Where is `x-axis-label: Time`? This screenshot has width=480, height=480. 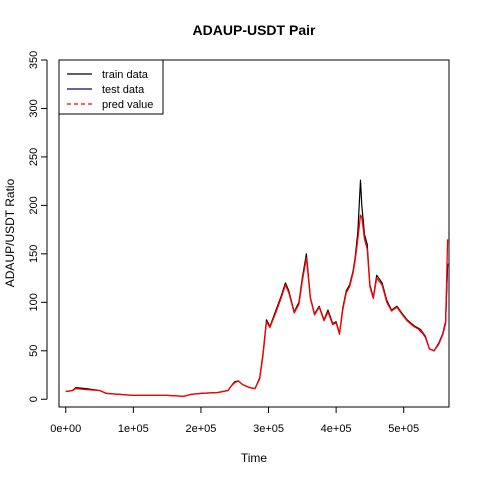
x-axis-label: Time is located at coordinates (254, 458).